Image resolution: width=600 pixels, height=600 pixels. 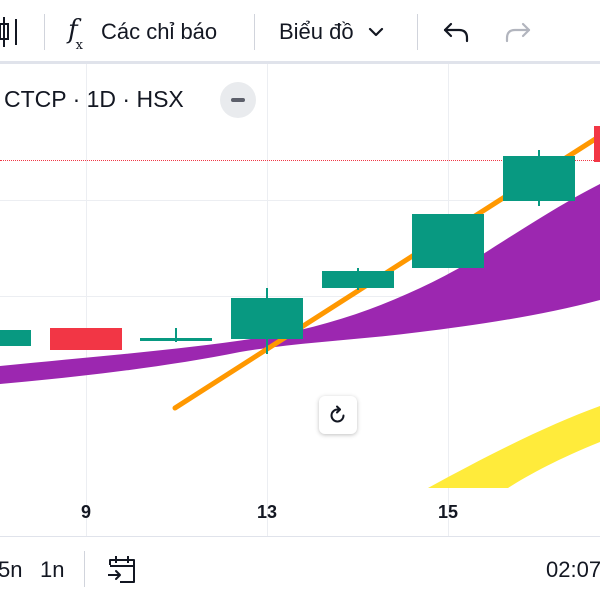 I want to click on x-axis-tick: 13, so click(x=267, y=512).